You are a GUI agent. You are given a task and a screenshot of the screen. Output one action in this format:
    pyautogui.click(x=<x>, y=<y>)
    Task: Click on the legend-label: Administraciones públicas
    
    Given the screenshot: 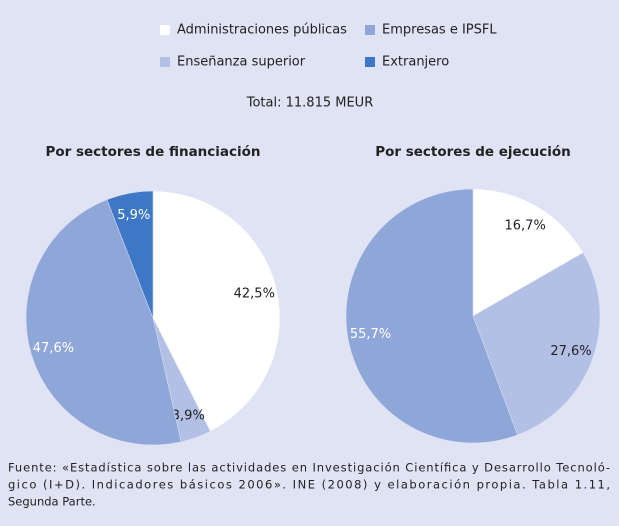 What is the action you would take?
    pyautogui.click(x=262, y=30)
    